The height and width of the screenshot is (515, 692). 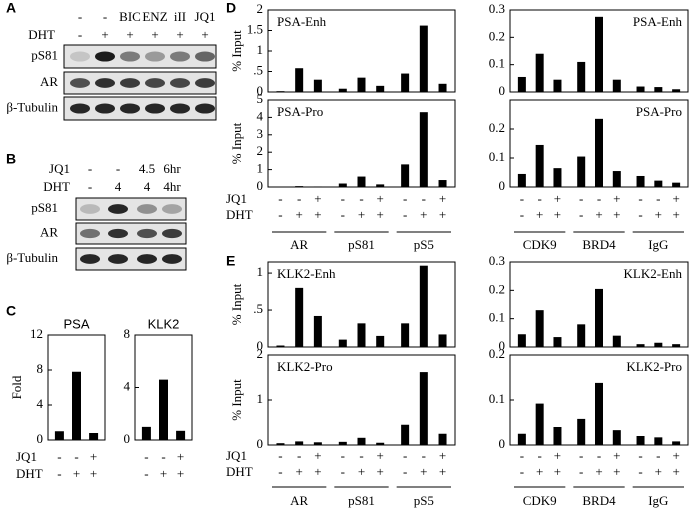 What do you see at coordinates (16, 387) in the screenshot?
I see `y-axis-label: Fold` at bounding box center [16, 387].